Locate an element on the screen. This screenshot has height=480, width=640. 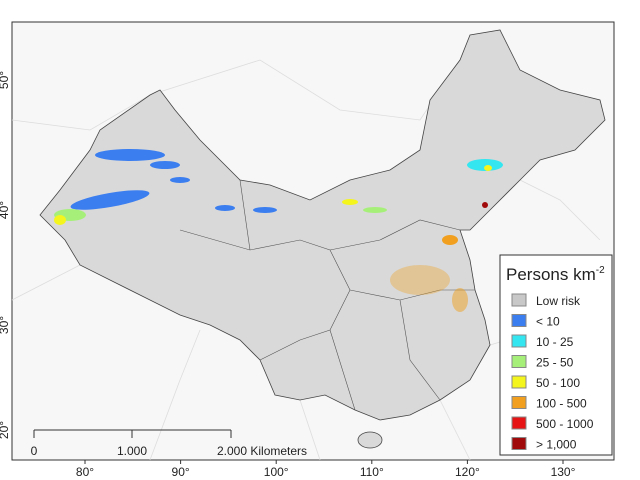
legend-title-sup: -2 is located at coordinates (600, 270).